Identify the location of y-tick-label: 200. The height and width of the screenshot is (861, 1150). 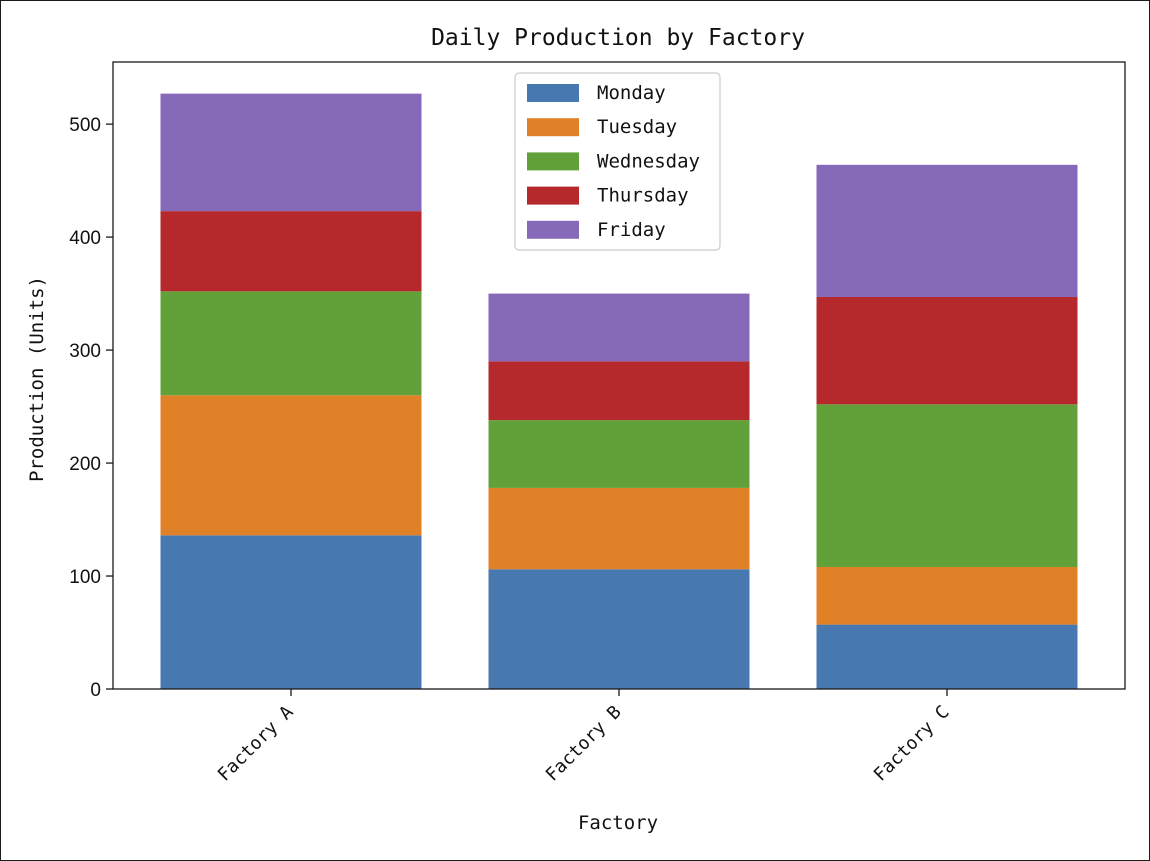
(85, 464).